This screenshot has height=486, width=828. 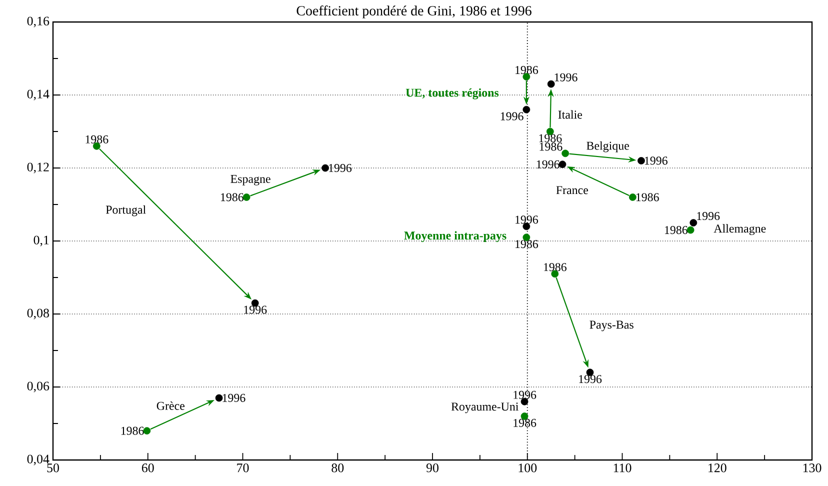 I want to click on annotation: Allemagne, so click(x=740, y=230).